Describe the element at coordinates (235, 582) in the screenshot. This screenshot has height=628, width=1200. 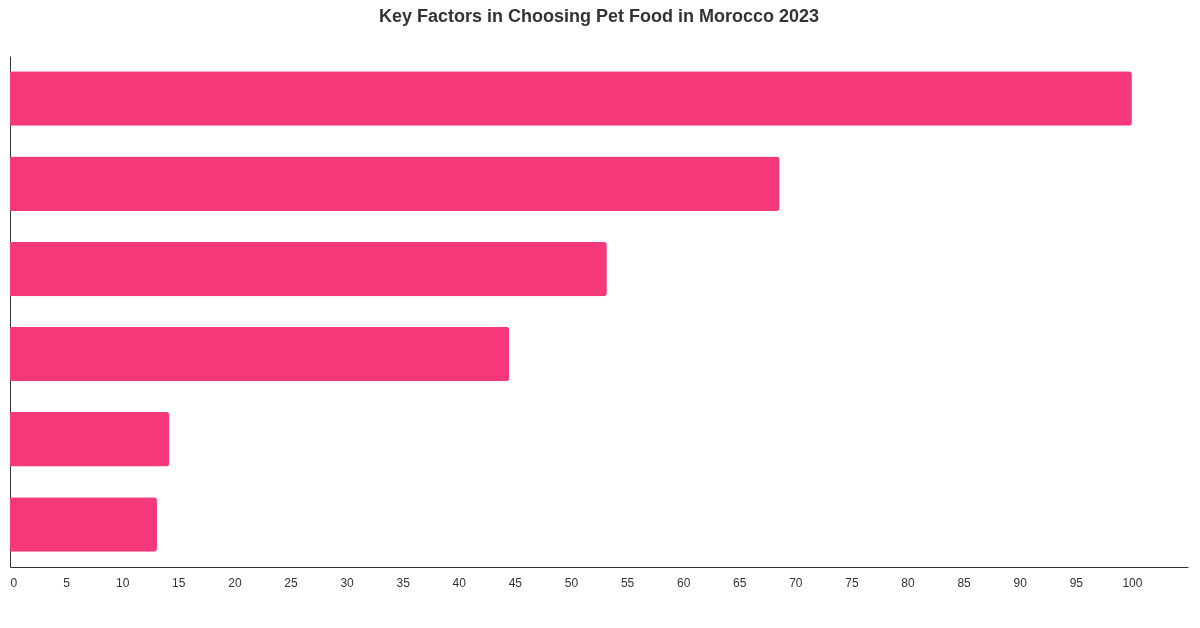
I see `x-tick-label: 20` at that location.